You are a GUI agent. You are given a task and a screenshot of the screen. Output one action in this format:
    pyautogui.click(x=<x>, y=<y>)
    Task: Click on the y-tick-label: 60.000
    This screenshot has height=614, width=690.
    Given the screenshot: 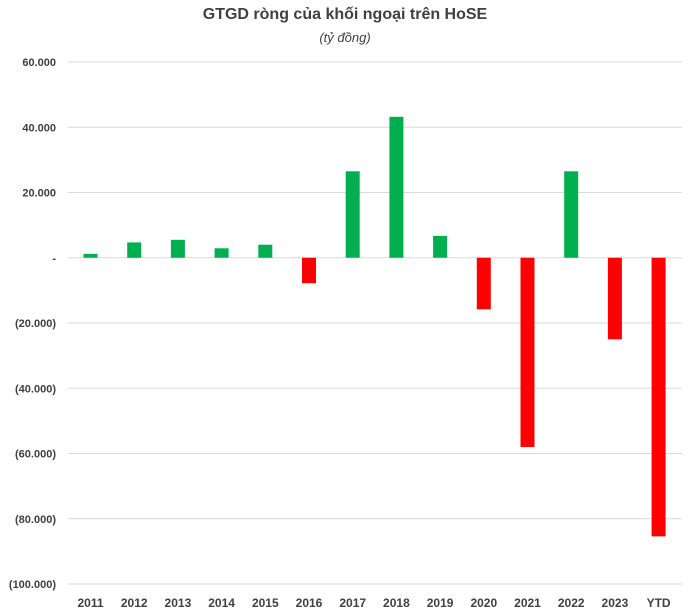 What is the action you would take?
    pyautogui.click(x=39, y=63)
    